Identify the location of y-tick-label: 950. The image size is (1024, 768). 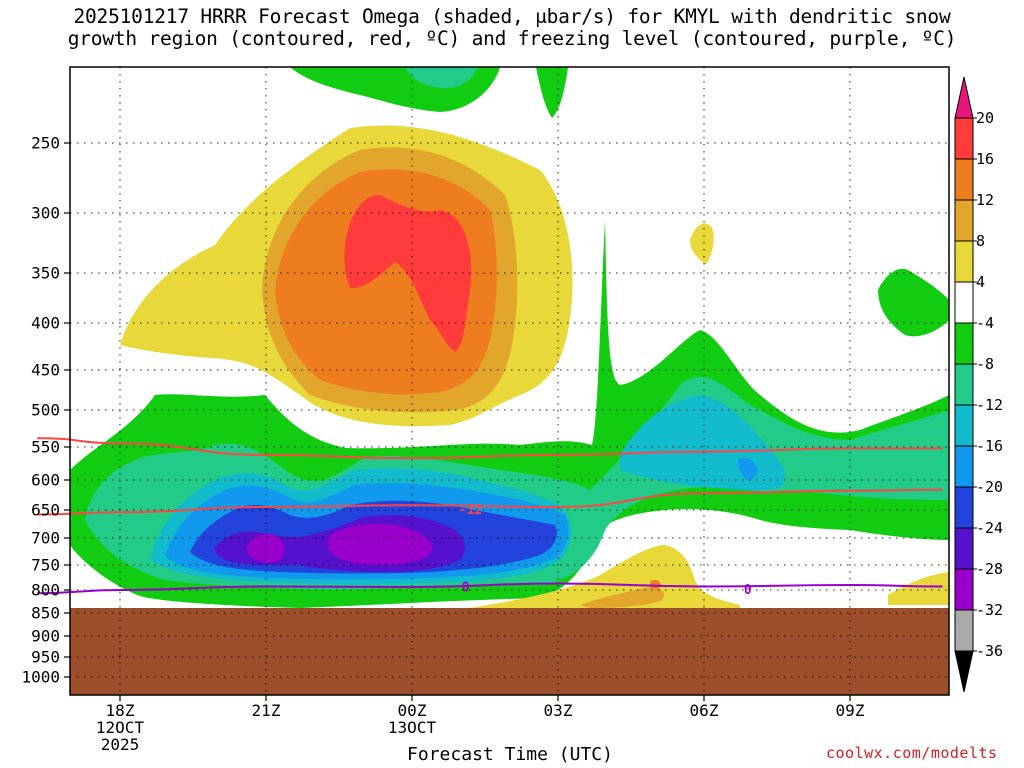
(45, 657).